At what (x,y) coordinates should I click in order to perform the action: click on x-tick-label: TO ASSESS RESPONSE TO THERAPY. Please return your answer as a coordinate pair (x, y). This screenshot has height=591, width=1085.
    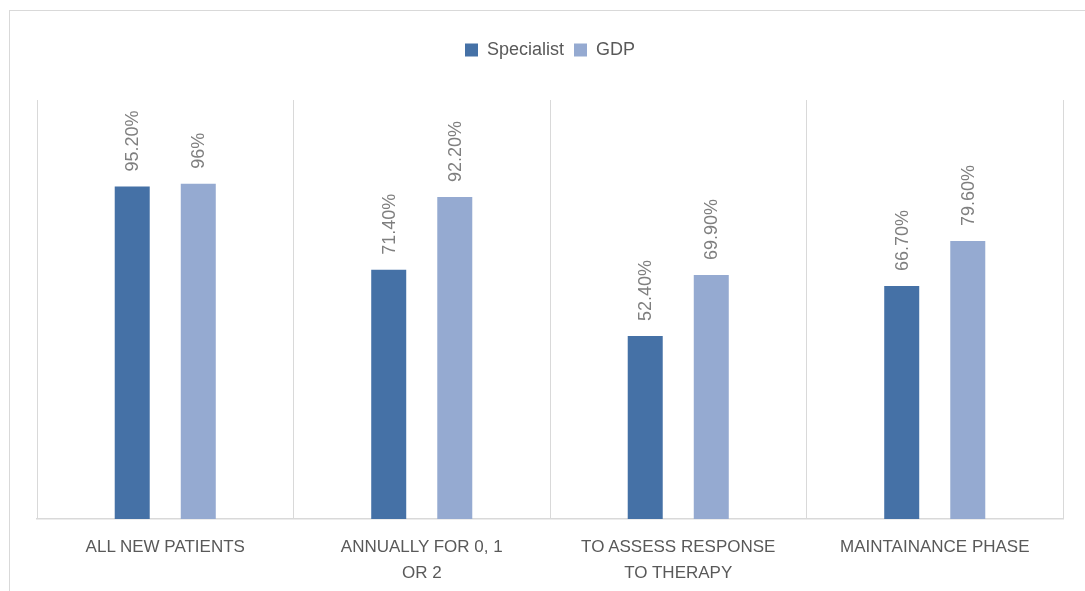
    Looking at the image, I should click on (678, 559).